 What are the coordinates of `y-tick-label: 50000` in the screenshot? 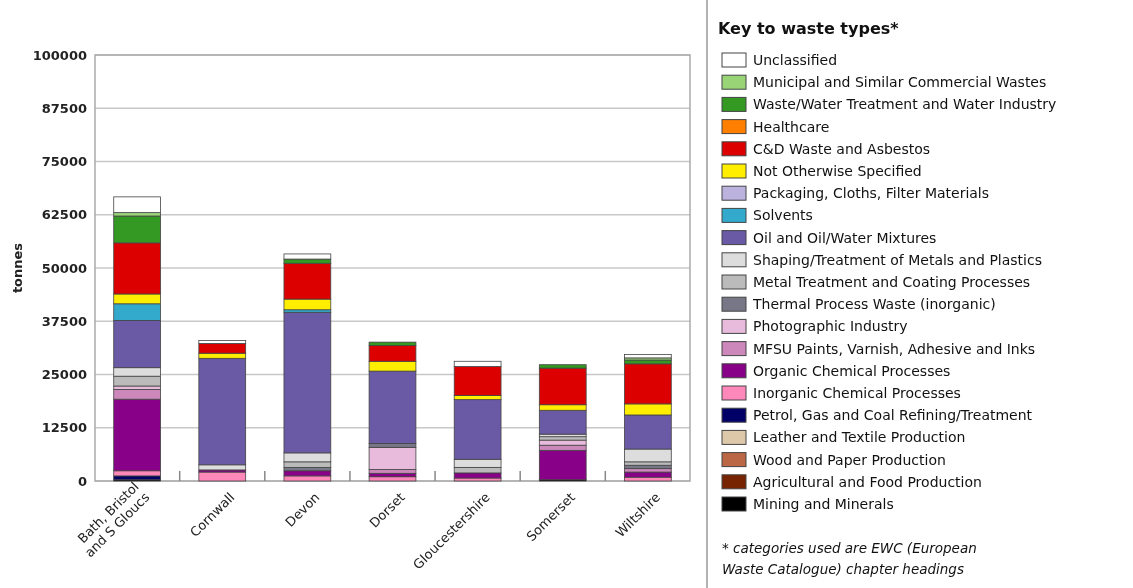 It's located at (64, 268).